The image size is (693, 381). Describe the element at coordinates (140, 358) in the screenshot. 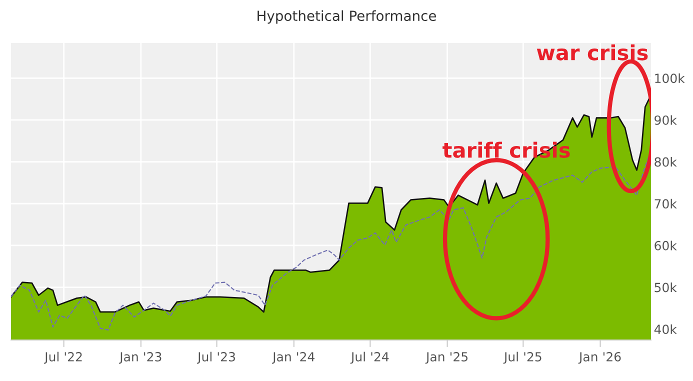

I see `x-tick-label: Jan '23` at that location.